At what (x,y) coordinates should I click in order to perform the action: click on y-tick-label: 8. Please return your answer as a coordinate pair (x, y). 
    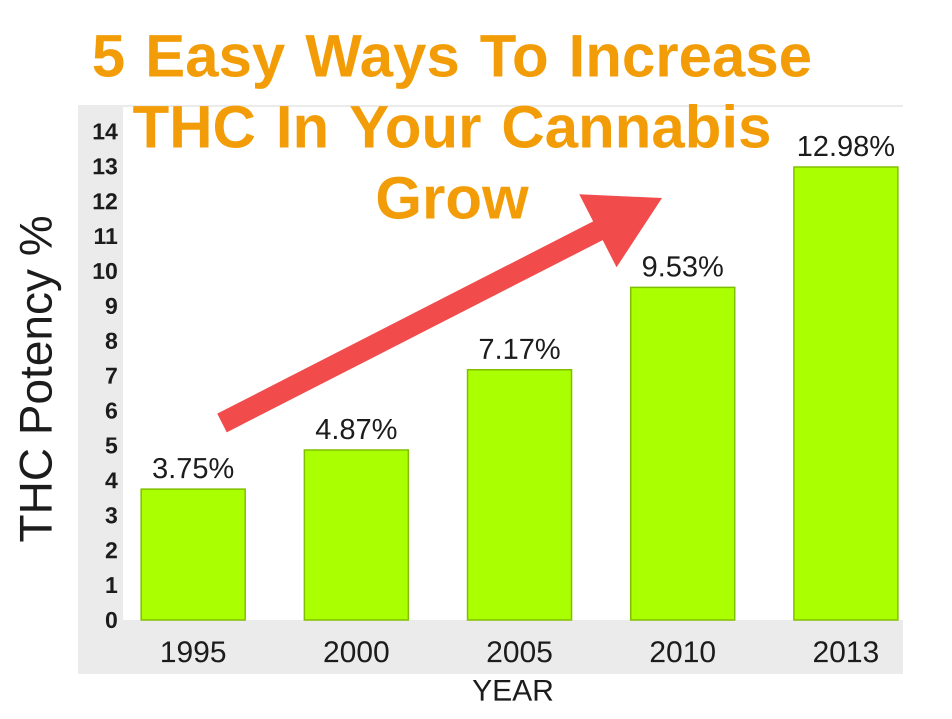
    Looking at the image, I should click on (112, 340).